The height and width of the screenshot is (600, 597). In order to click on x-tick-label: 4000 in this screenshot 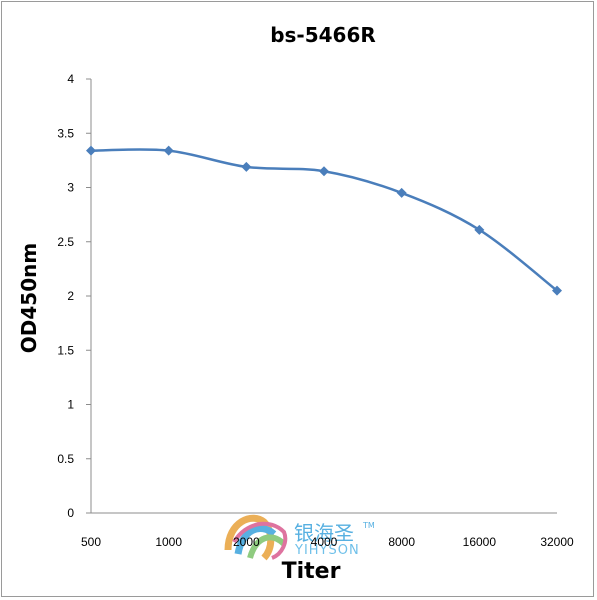, I will do `click(324, 542)`.